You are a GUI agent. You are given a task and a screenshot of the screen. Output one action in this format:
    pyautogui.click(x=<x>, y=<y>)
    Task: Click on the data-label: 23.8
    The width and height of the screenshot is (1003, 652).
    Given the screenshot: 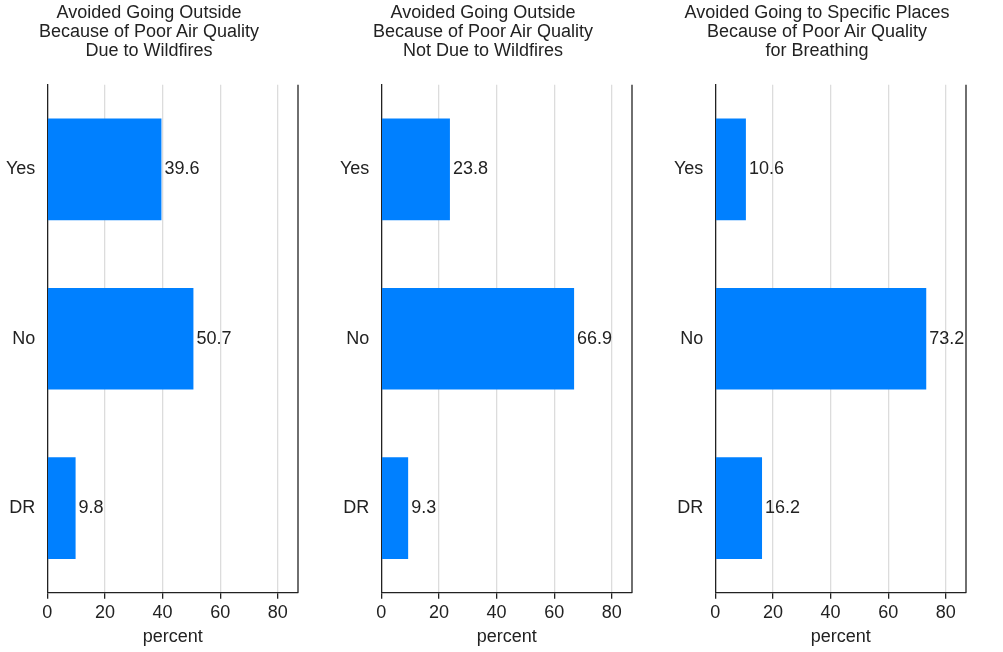 What is the action you would take?
    pyautogui.click(x=470, y=168)
    